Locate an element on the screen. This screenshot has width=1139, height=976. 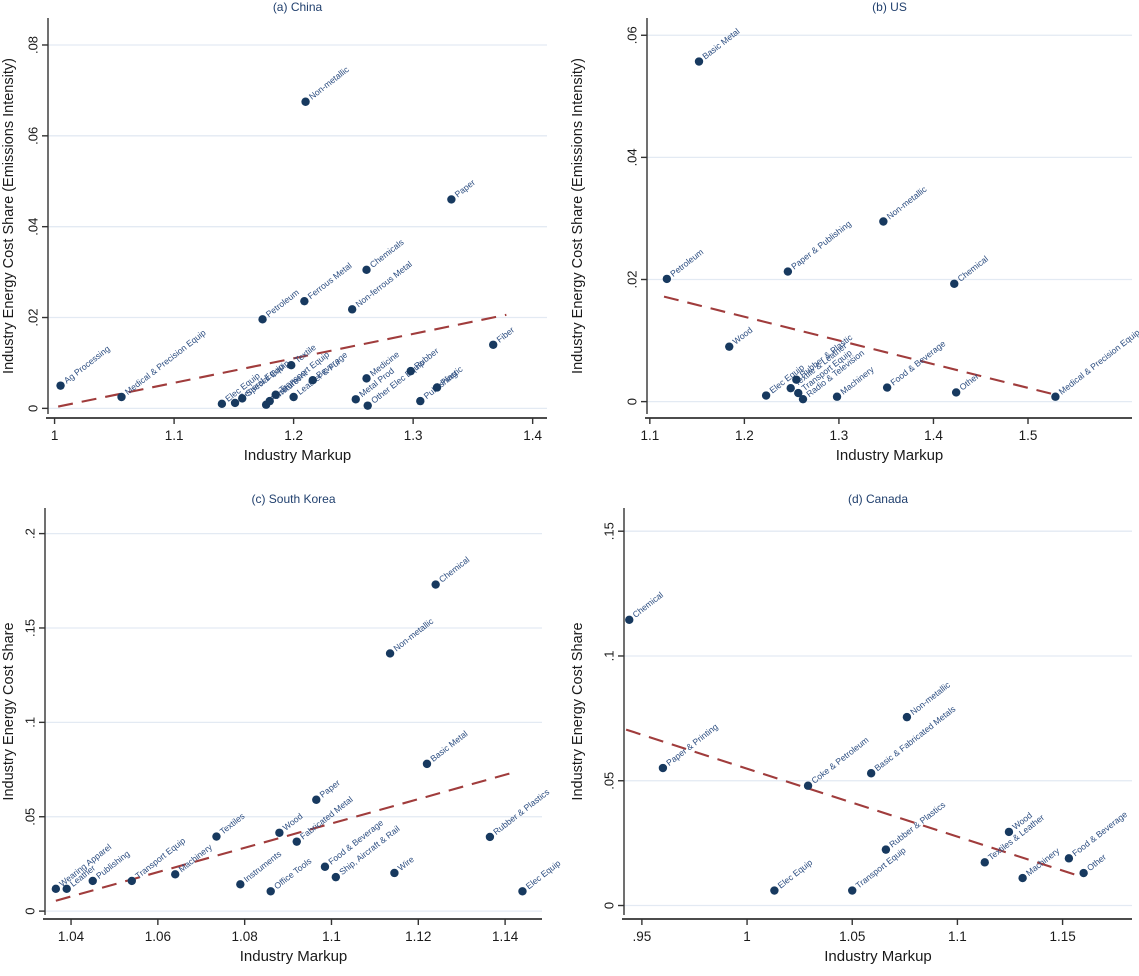
x-axis-label: Industry Markup is located at coordinates (878, 956).